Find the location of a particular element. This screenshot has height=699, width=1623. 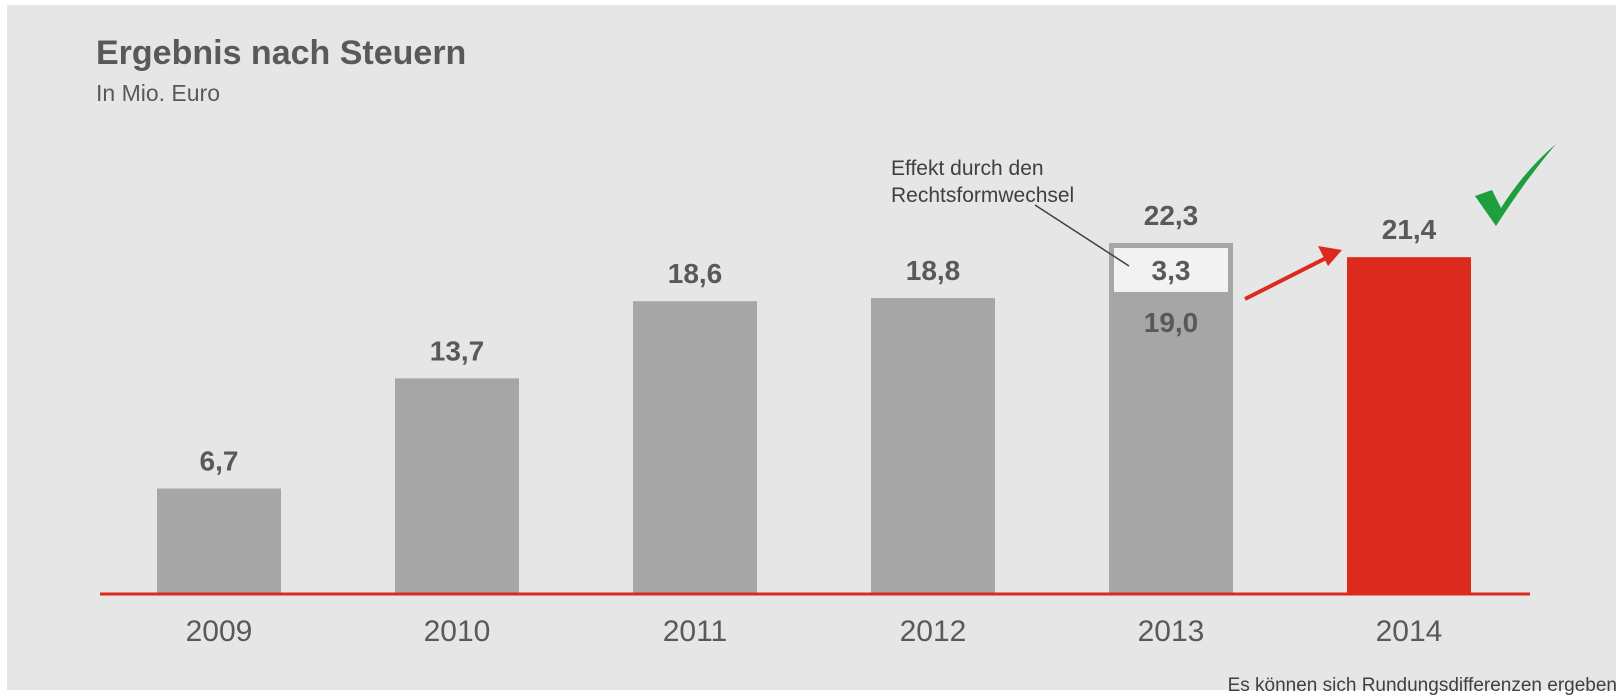

check-icon is located at coordinates (1515, 185).